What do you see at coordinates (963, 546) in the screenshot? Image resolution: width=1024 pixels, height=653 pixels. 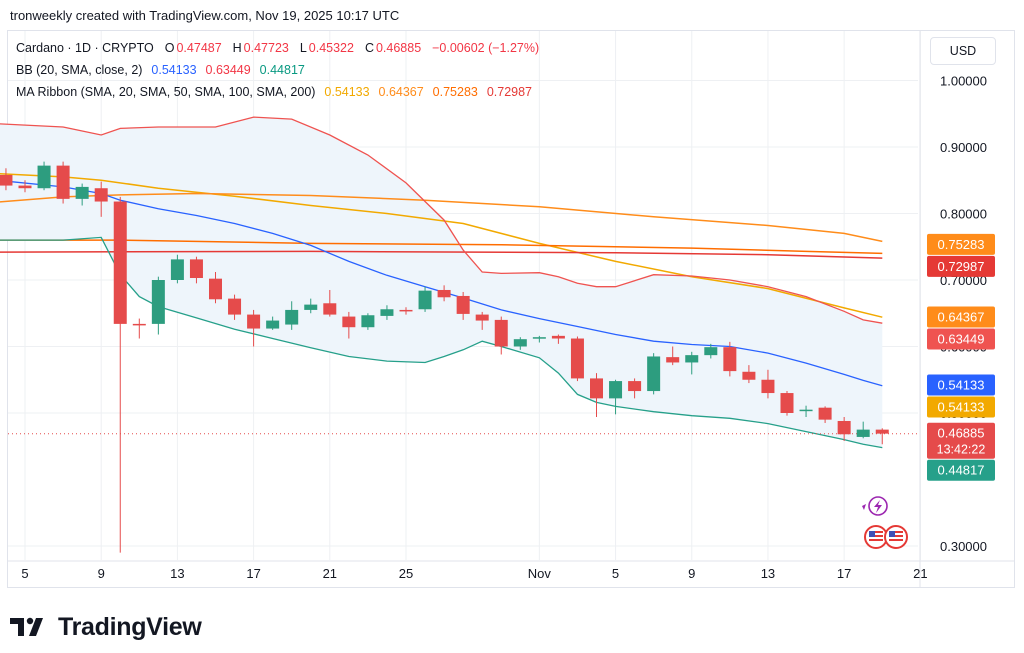 I see `y-tick-label: 0.30000` at bounding box center [963, 546].